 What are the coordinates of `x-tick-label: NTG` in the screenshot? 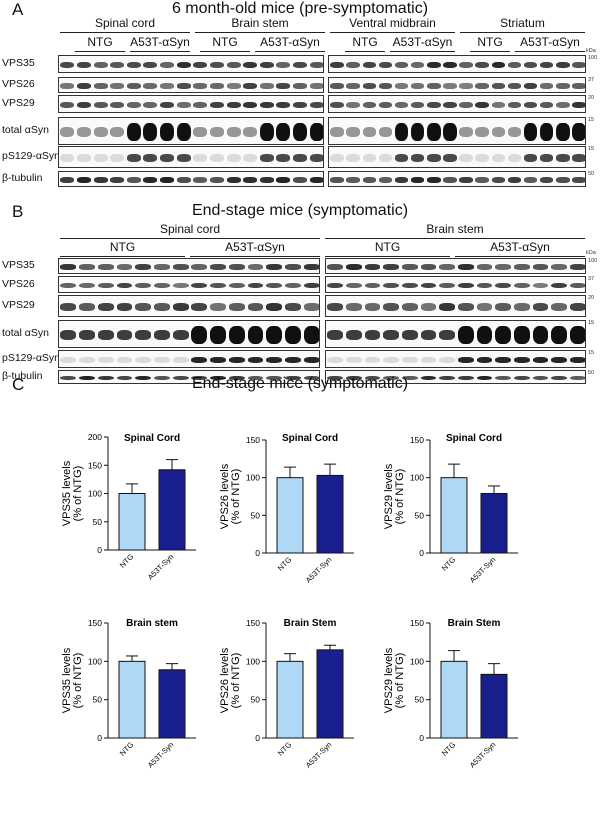 It's located at (449, 749).